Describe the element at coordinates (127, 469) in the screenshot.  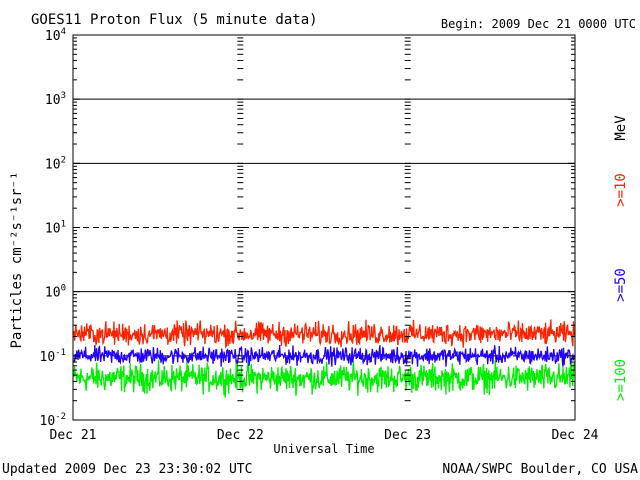
I see `updated-timestamp: Updated 2009 Dec 23 23:30:02 UTC` at that location.